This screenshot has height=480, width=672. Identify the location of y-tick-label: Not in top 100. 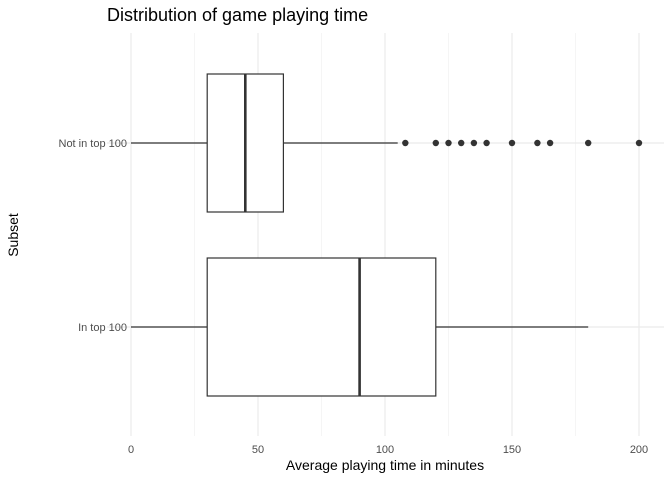
(93, 144).